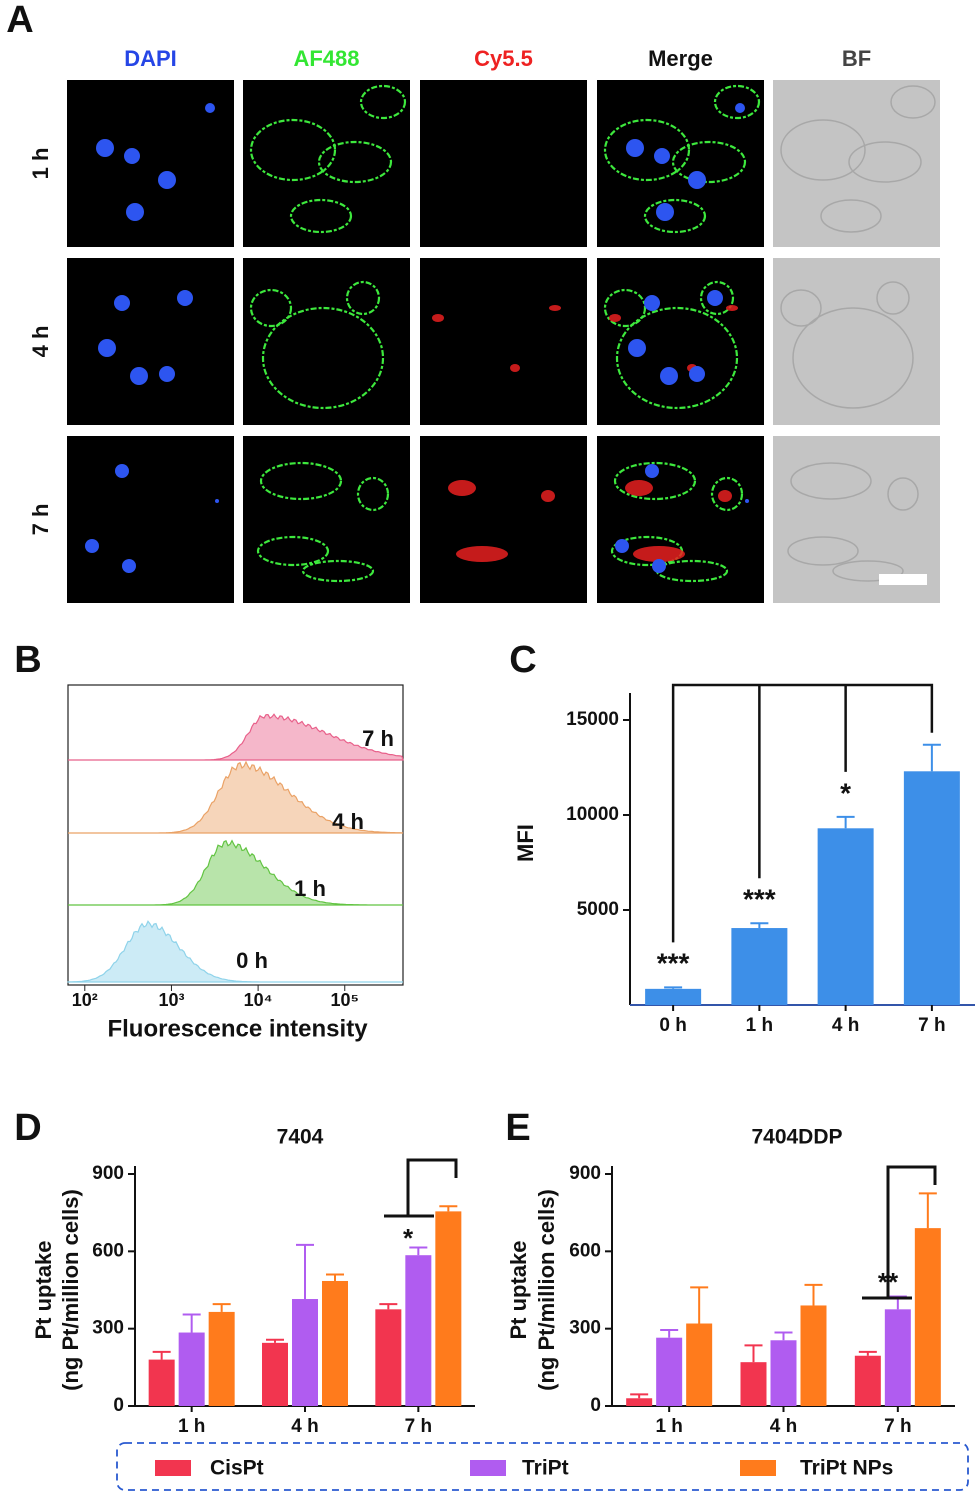 The height and width of the screenshot is (1496, 979). I want to click on y-tick-label: 5000, so click(598, 909).